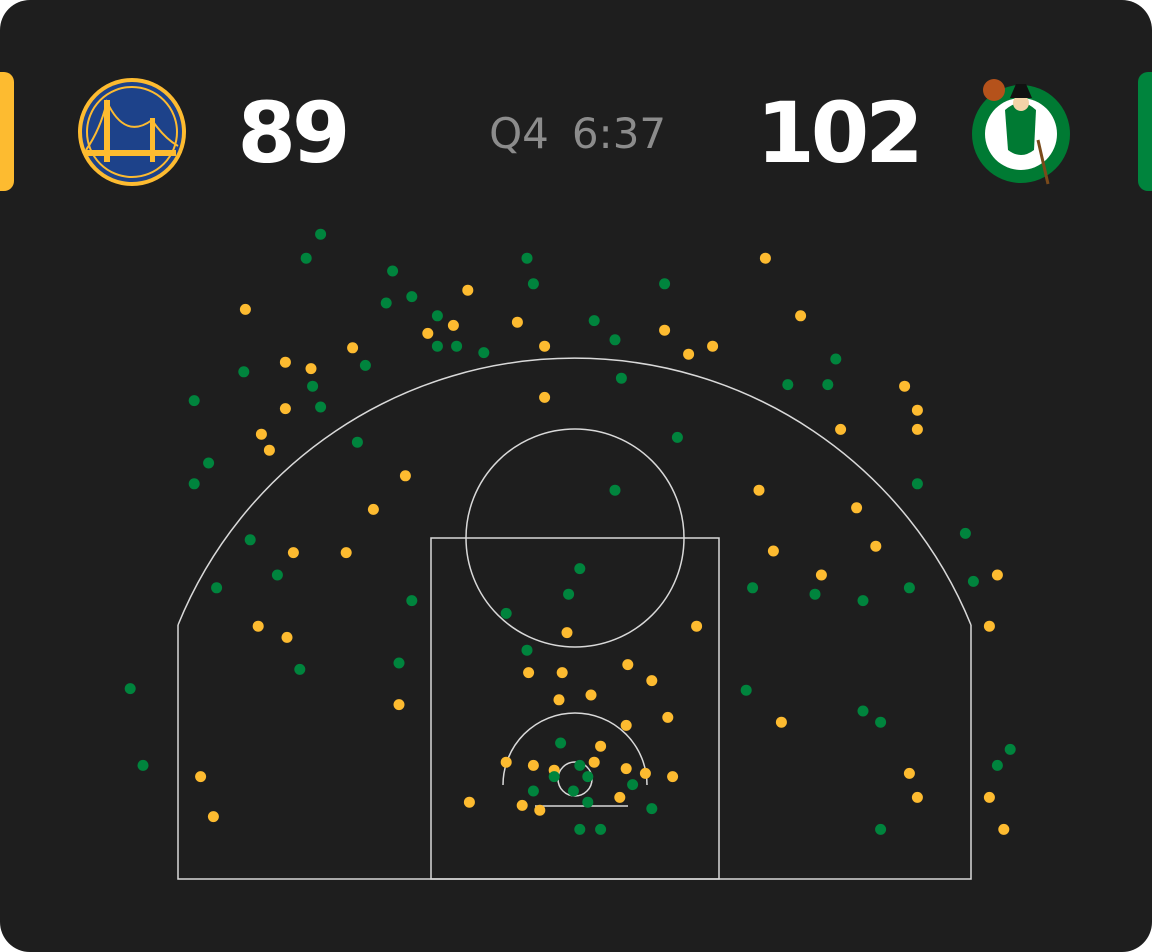  Describe the element at coordinates (7, 131) in the screenshot. I see `home-accent` at that location.